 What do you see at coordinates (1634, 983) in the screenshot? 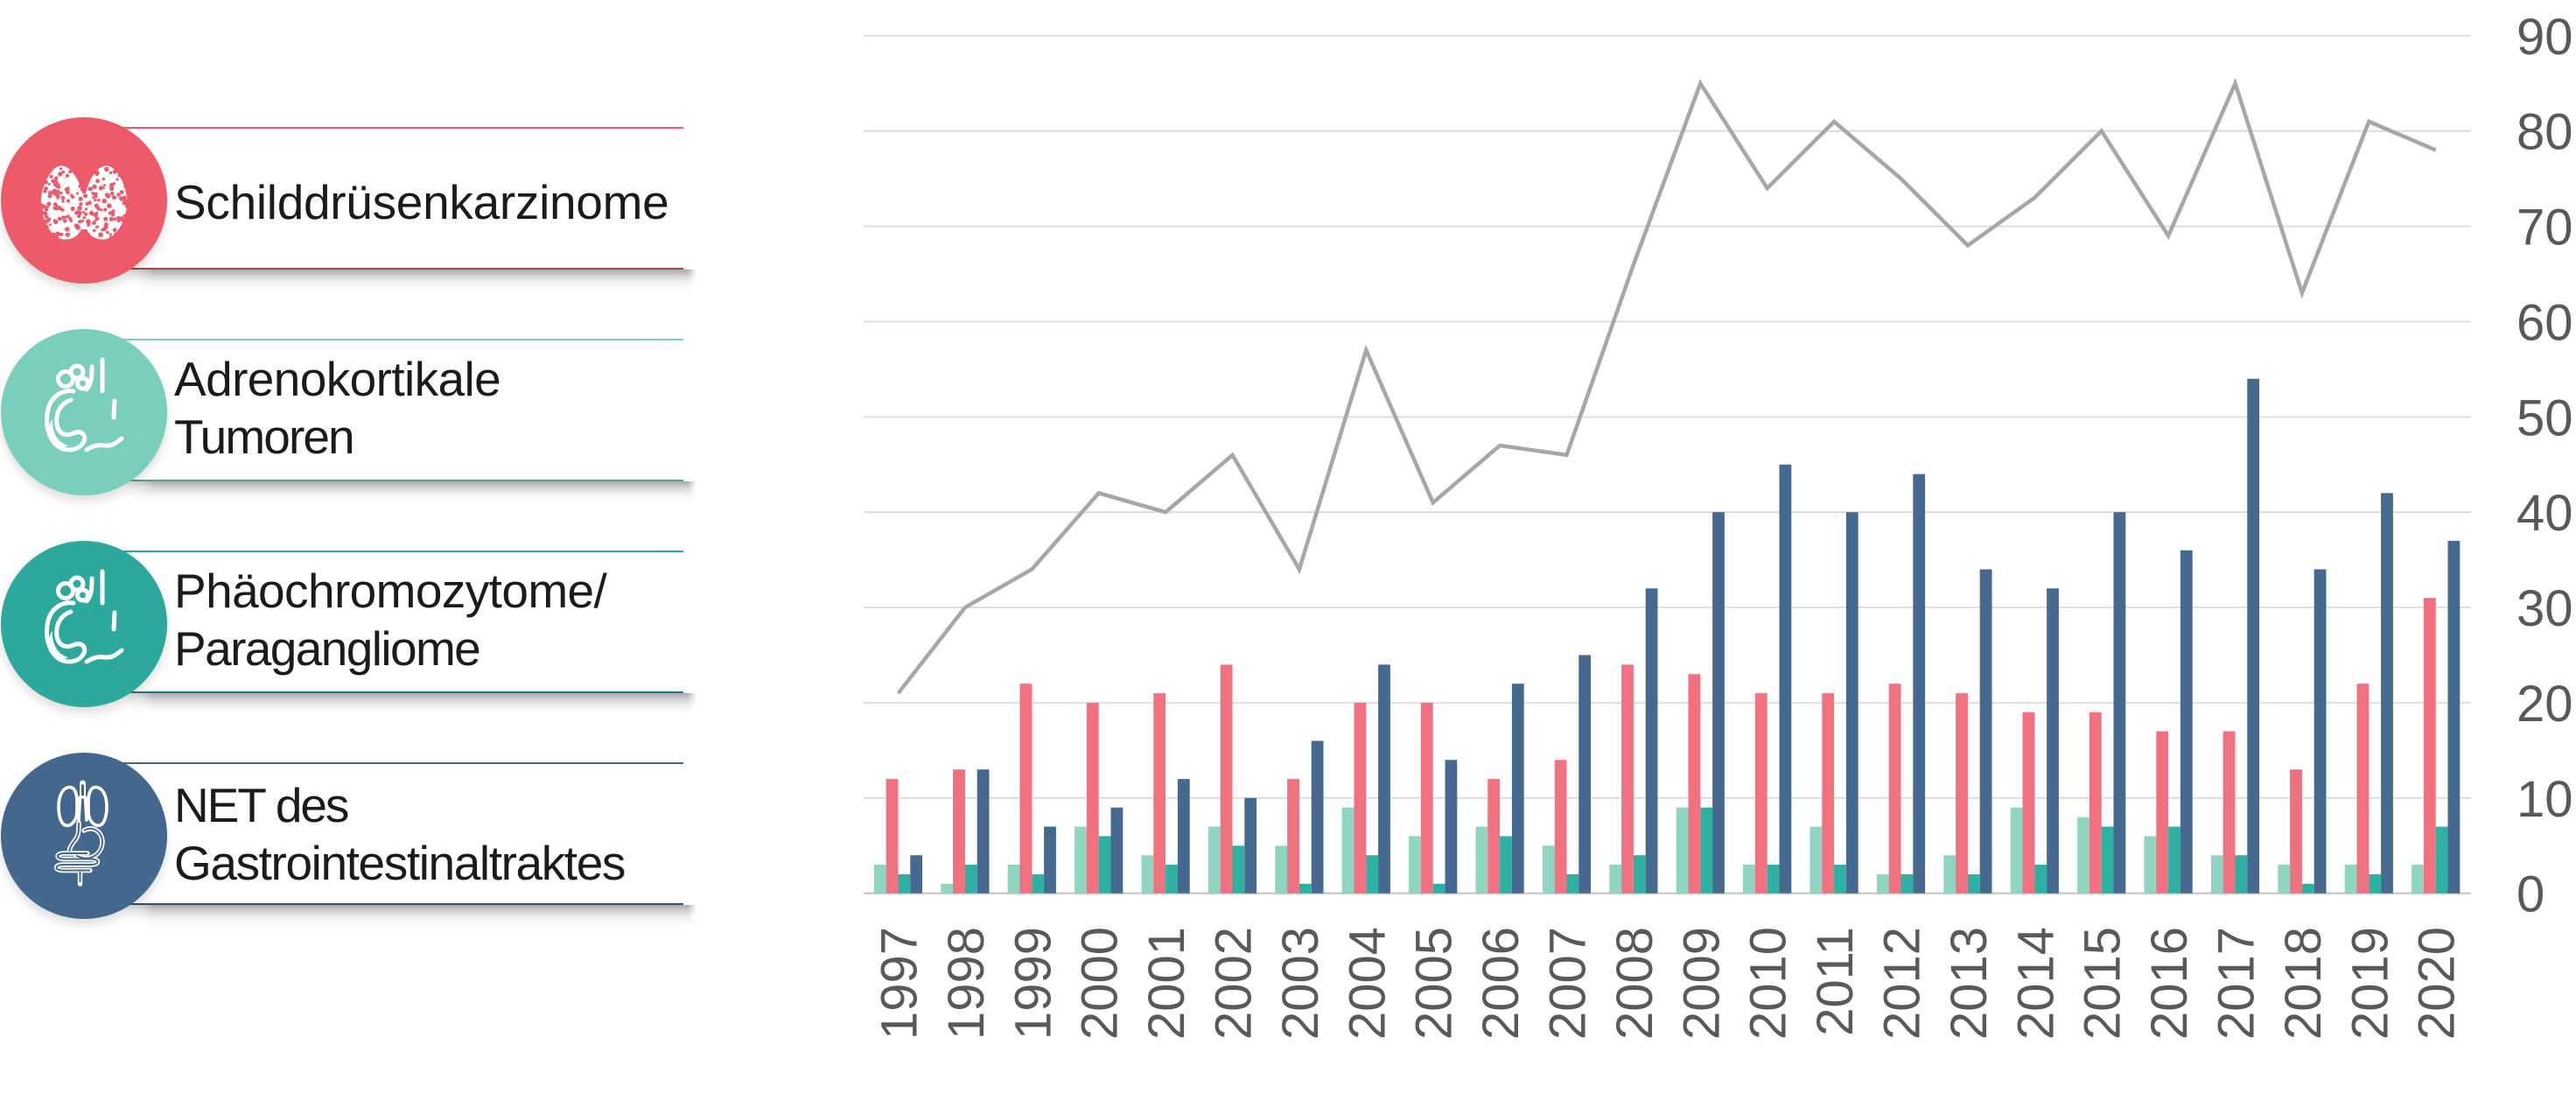
I see `svg-text: 2008` at bounding box center [1634, 983].